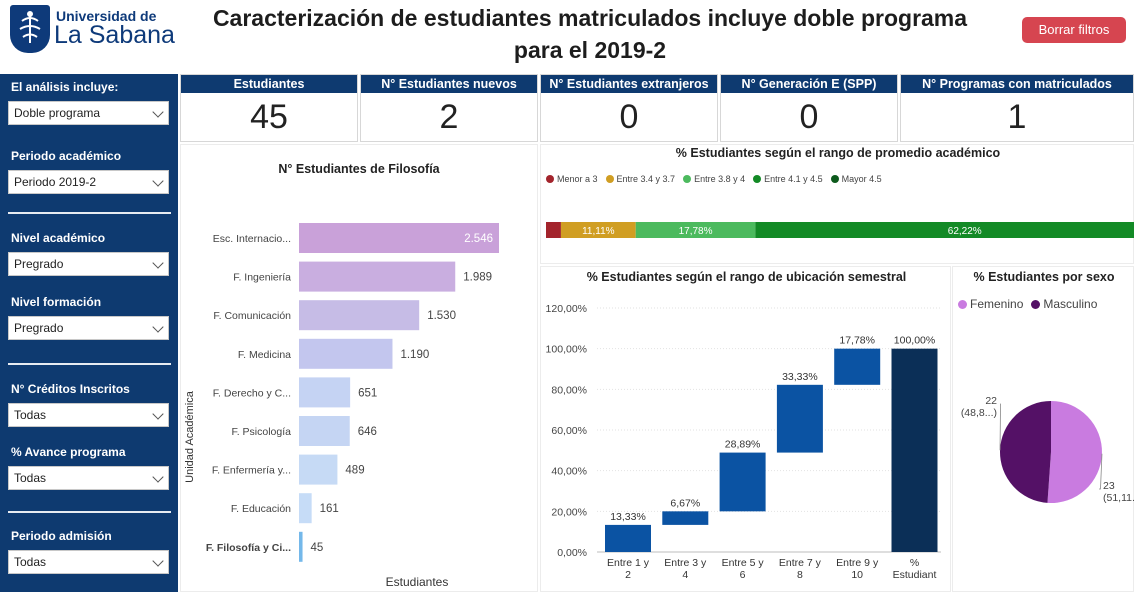 This screenshot has height=592, width=1134. I want to click on data-label-masculino: 22, so click(991, 401).